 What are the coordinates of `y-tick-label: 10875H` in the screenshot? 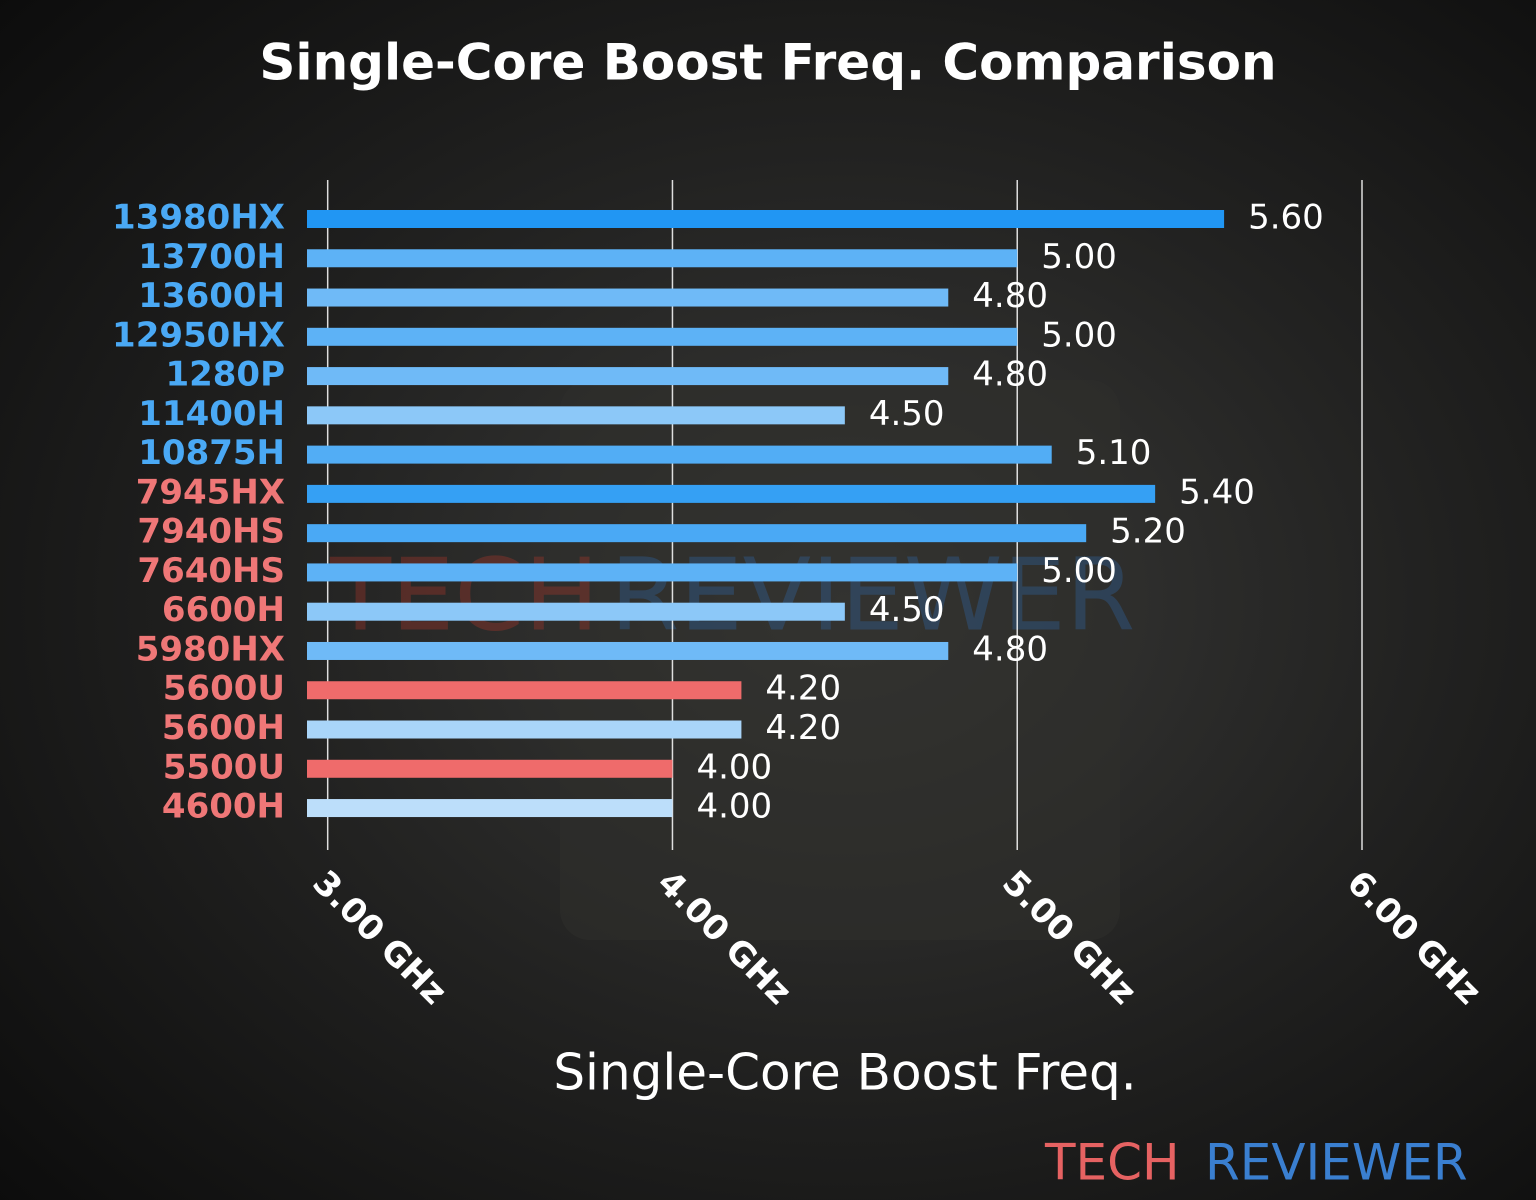 It's located at (211, 453).